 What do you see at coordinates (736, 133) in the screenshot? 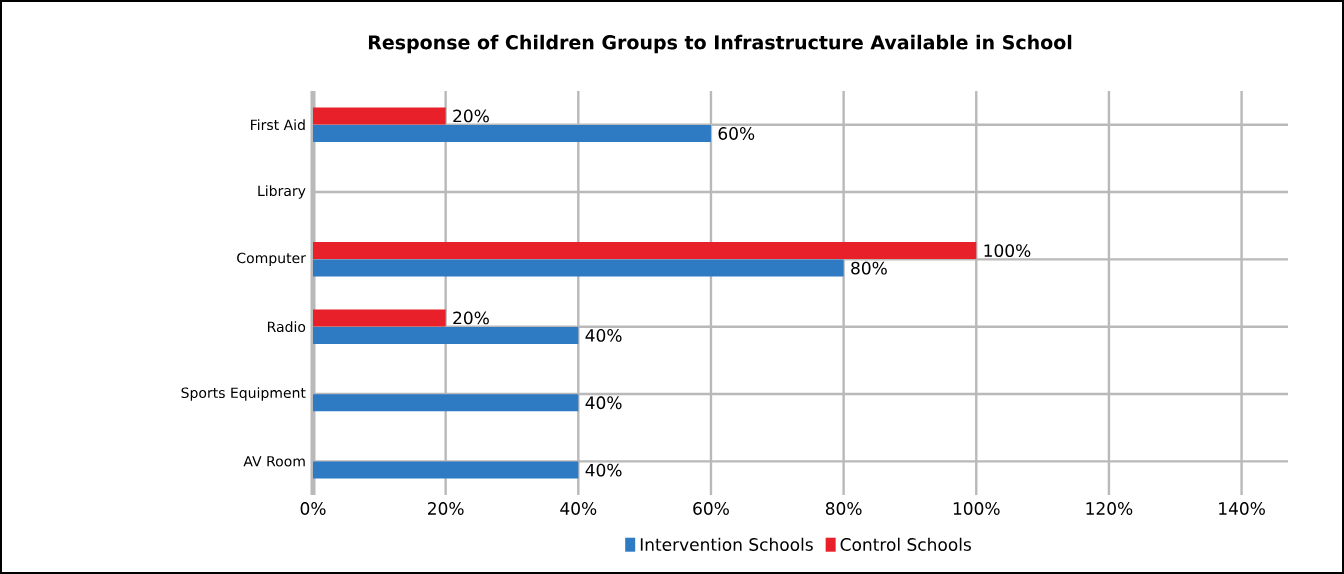
I see `data-label: 60%` at bounding box center [736, 133].